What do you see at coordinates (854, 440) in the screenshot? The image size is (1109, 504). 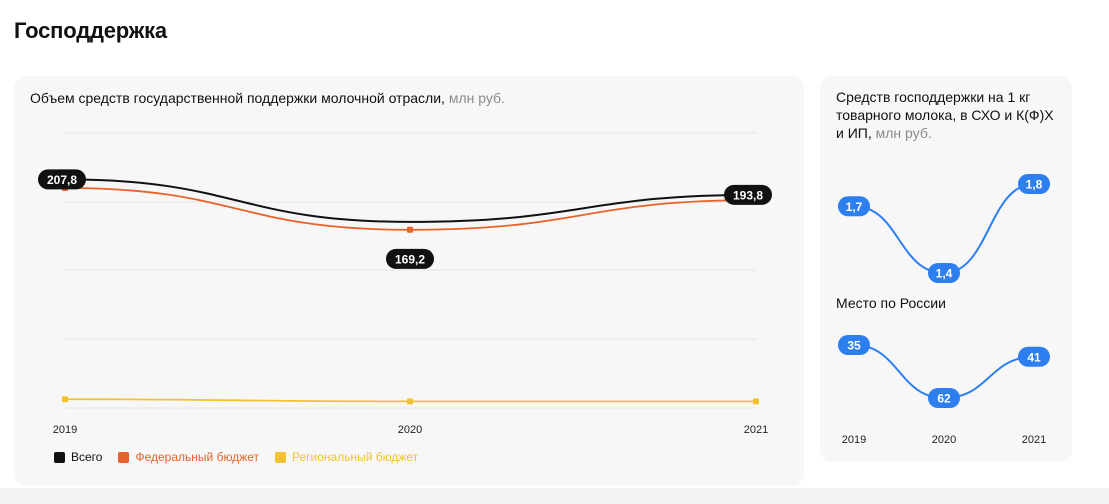 I see `side-x-tick-label-2019: 2019` at bounding box center [854, 440].